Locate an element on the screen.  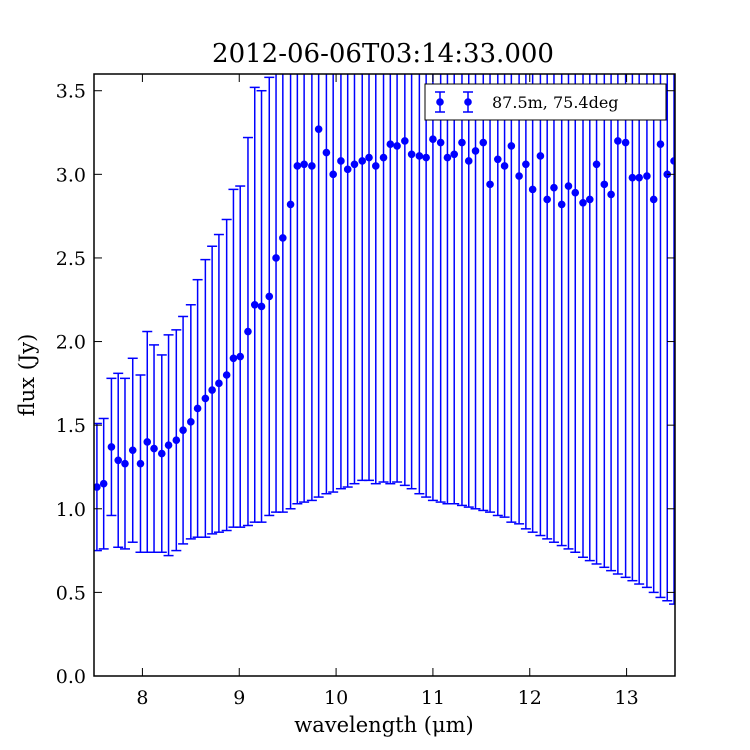
y-tick-label: 2.0 is located at coordinates (71, 343).